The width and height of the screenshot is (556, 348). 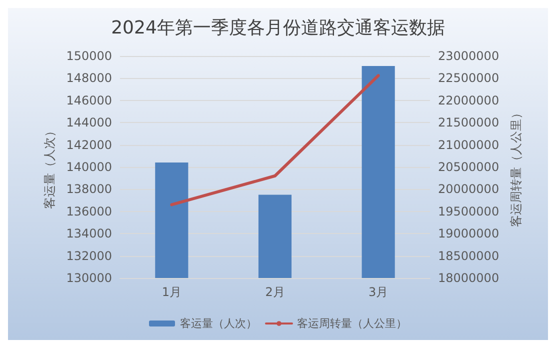 I want to click on y2-axis-title: 客运周转量（人公里）, so click(x=515, y=167).